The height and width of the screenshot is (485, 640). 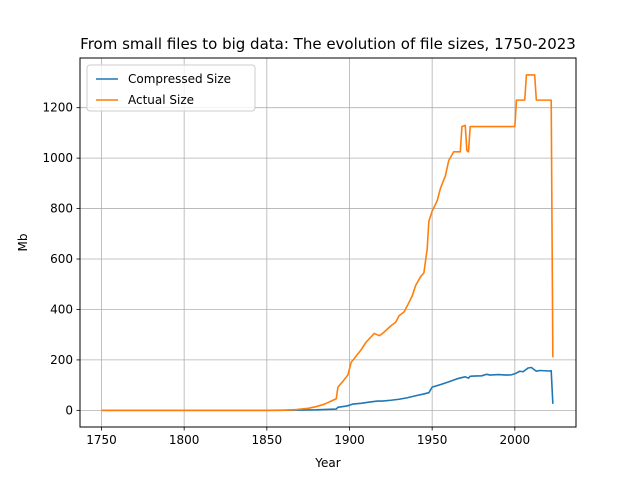 I want to click on x-tick-label: 1950, so click(x=432, y=440).